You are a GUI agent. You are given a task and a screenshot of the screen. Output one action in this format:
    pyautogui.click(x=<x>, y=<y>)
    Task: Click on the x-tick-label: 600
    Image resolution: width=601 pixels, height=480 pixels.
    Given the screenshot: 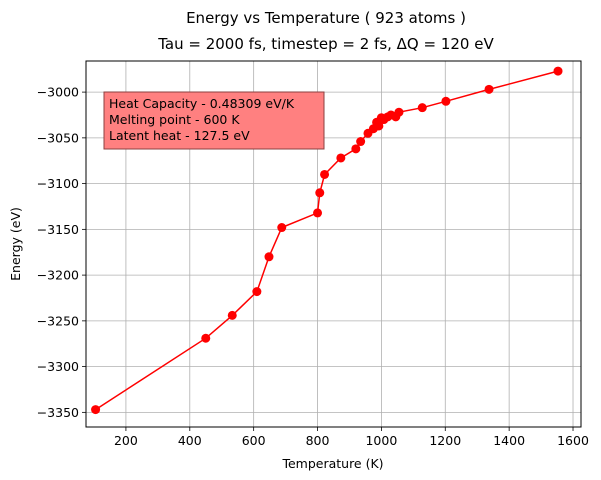 What is the action you would take?
    pyautogui.click(x=254, y=440)
    